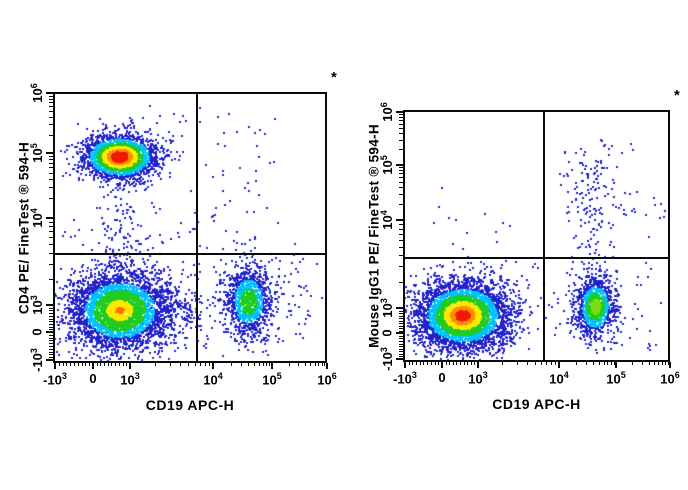  What do you see at coordinates (197, 227) in the screenshot?
I see `quadrant-gate-vertical-line` at bounding box center [197, 227].